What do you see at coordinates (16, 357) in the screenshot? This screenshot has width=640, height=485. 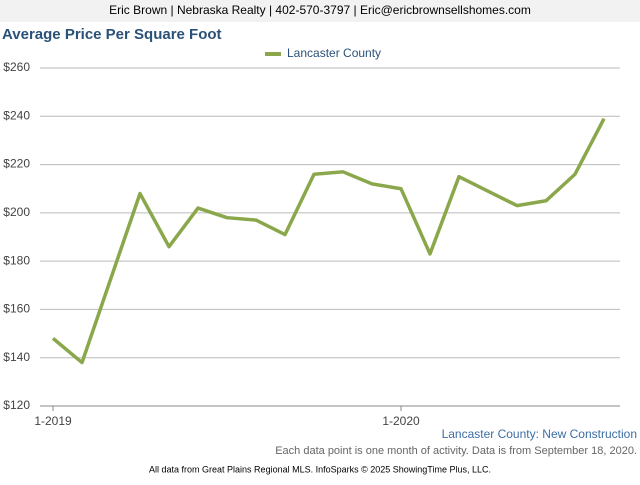 I see `y-tick-label: $140` at bounding box center [16, 357].